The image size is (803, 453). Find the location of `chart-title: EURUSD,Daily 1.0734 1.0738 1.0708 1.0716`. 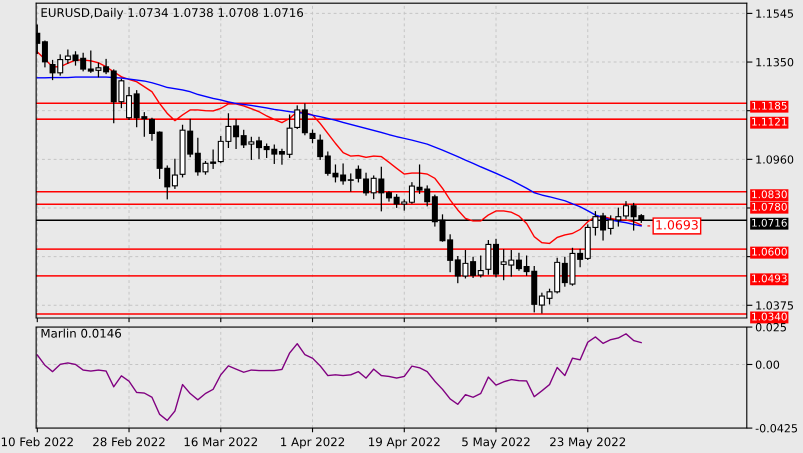

chart-title: EURUSD,Daily 1.0734 1.0738 1.0708 1.0716 is located at coordinates (173, 14).